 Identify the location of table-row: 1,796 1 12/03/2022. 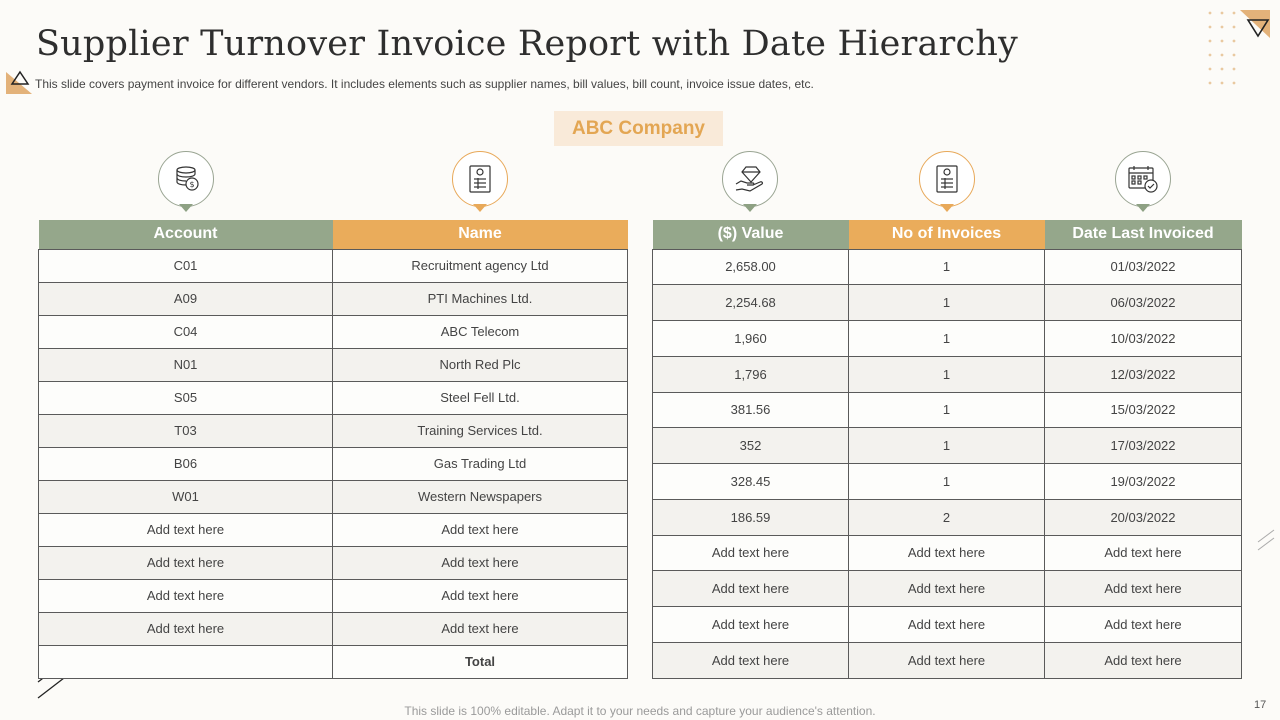
(947, 374).